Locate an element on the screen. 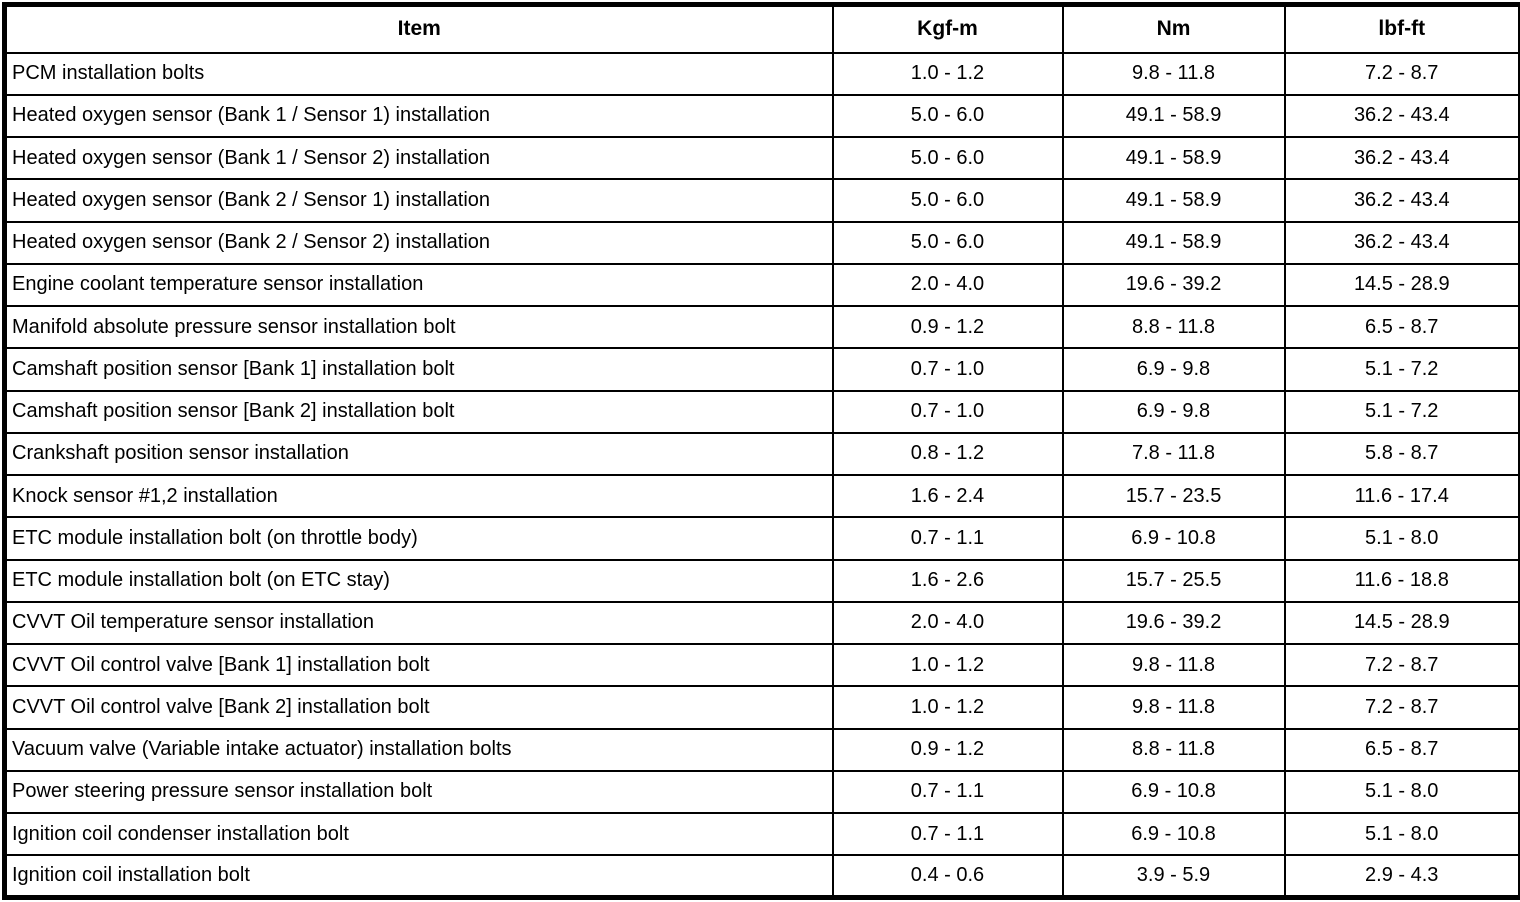 Image resolution: width=1520 pixels, height=902 pixels. nm-cell: 15.7 - 23.5 is located at coordinates (1173, 496).